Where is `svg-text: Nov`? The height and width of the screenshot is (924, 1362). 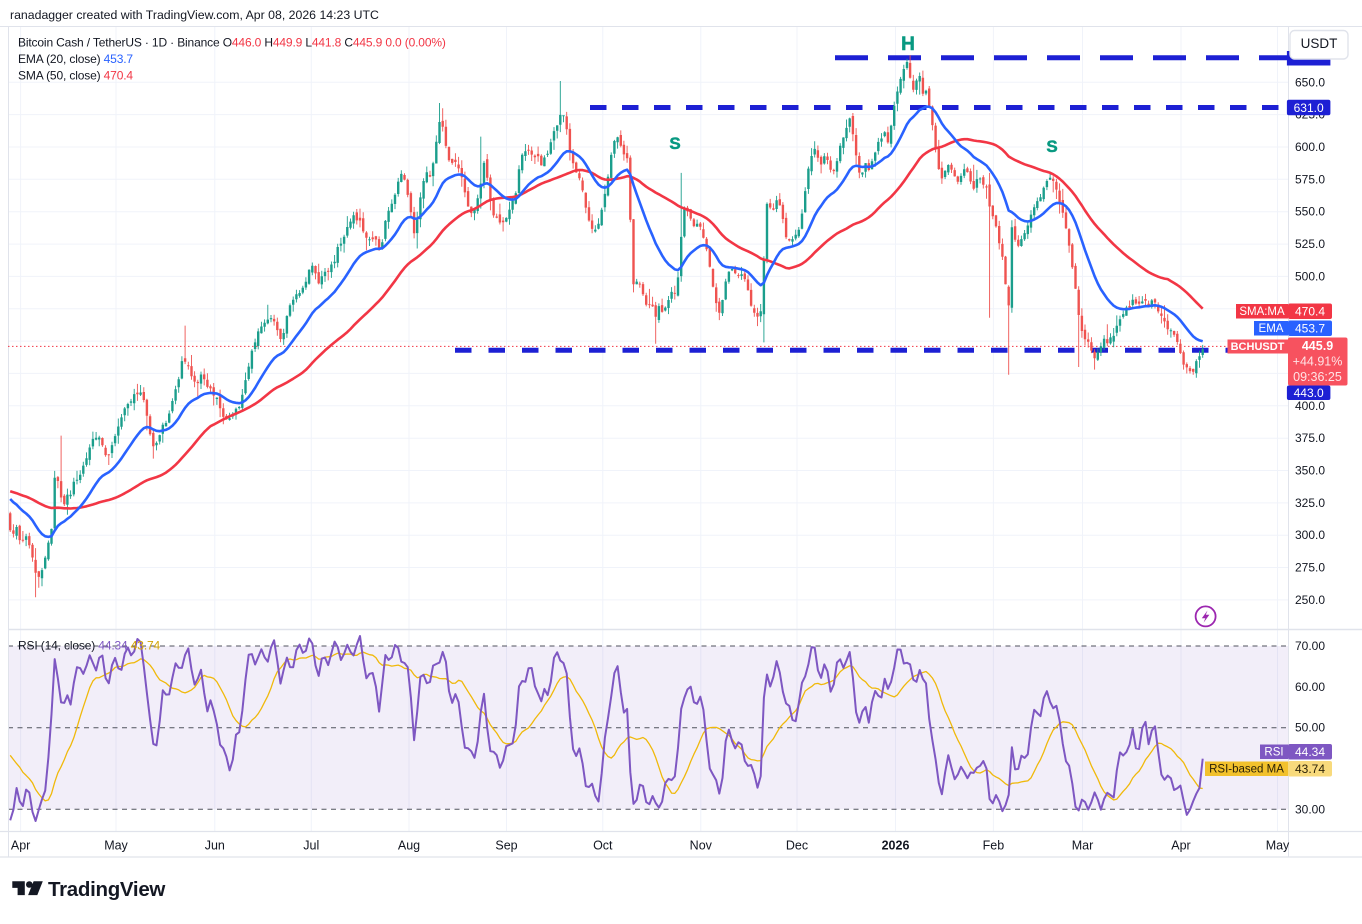 svg-text: Nov is located at coordinates (701, 846).